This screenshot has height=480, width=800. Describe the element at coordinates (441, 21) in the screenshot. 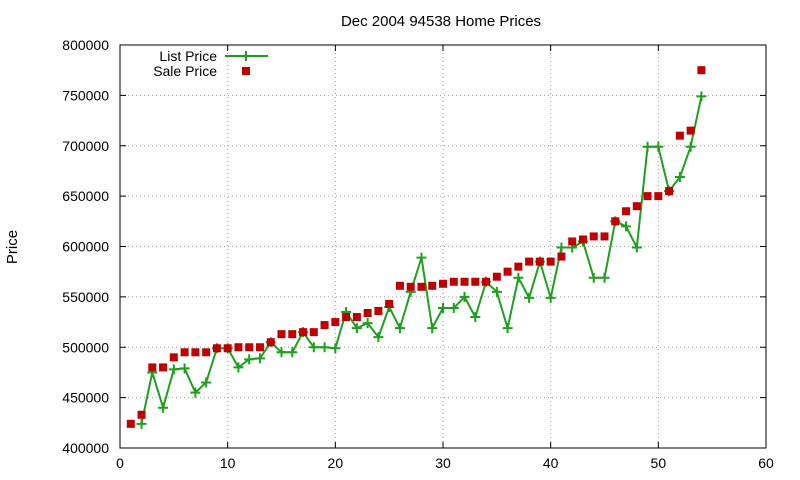

I see `chart-title: Dec 2004 94538 Home Prices` at that location.